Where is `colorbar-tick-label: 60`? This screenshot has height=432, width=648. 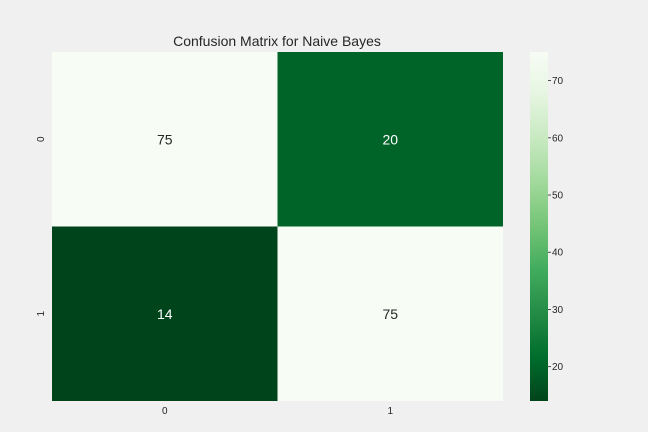 colorbar-tick-label: 60 is located at coordinates (558, 138).